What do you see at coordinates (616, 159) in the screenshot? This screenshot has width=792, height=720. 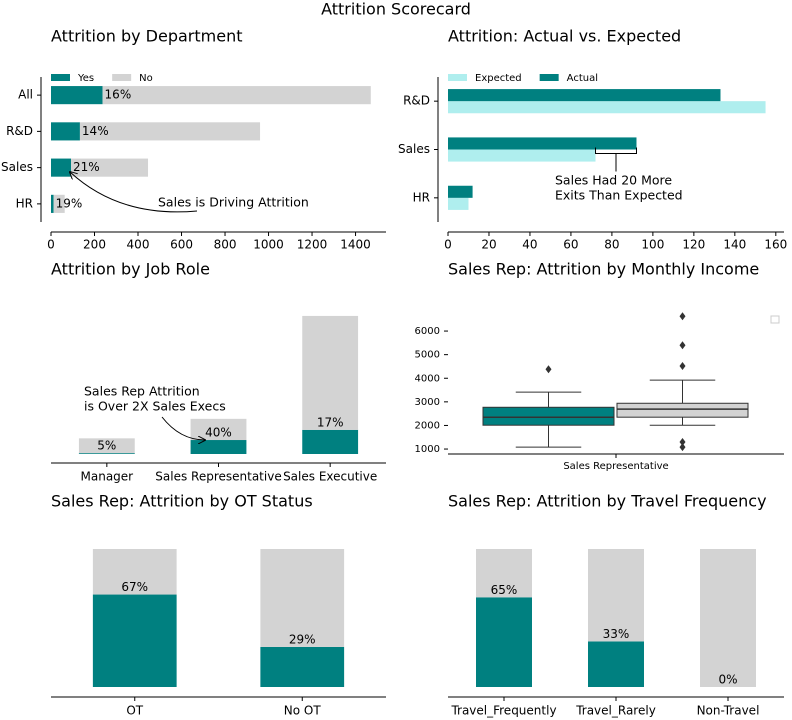 I see `annotation-bracket` at bounding box center [616, 159].